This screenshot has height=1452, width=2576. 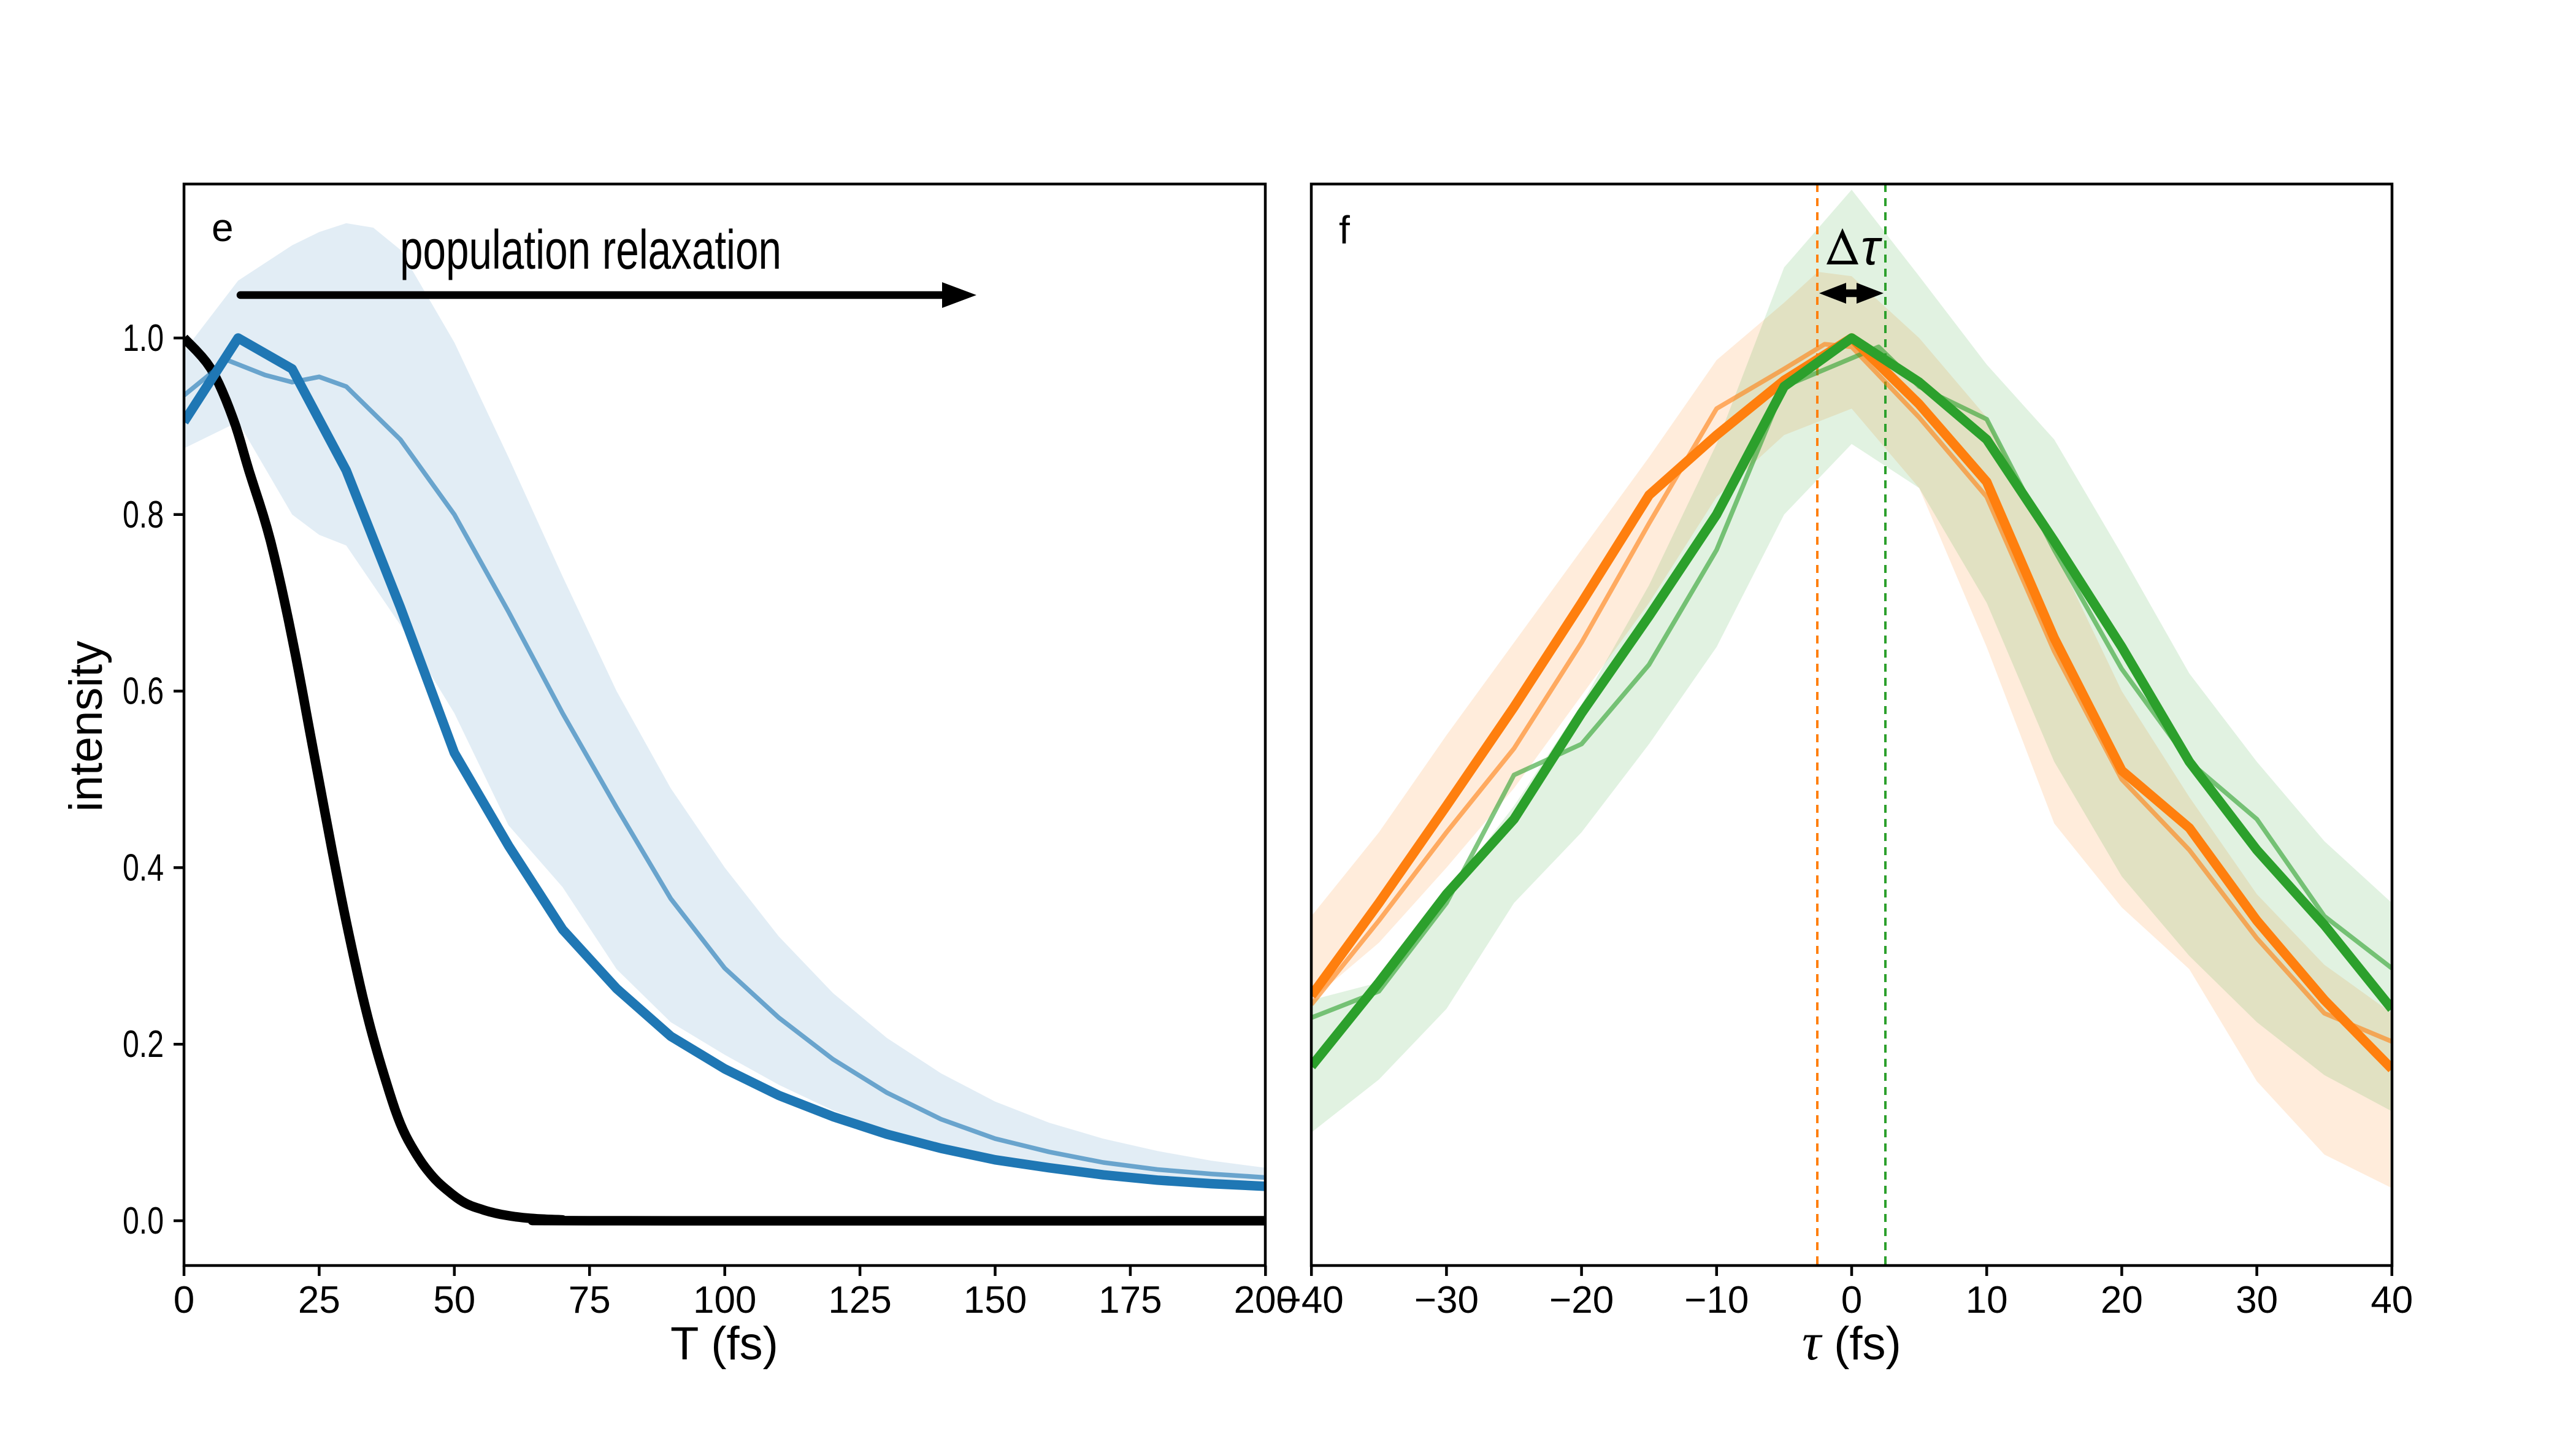 What do you see at coordinates (590, 250) in the screenshot?
I see `svg-text: population relaxation` at bounding box center [590, 250].